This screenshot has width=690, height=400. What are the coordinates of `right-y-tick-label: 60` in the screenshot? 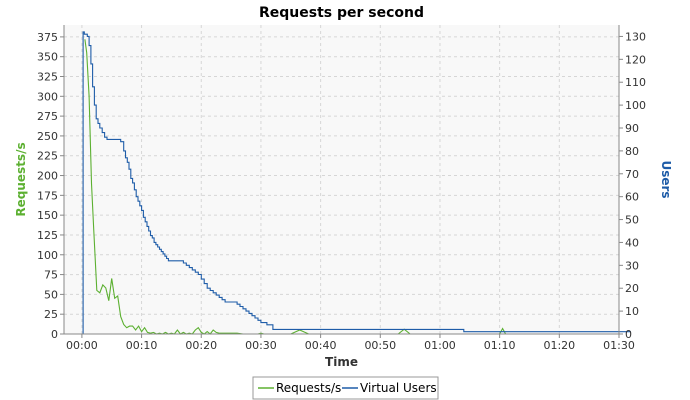 It's located at (632, 197).